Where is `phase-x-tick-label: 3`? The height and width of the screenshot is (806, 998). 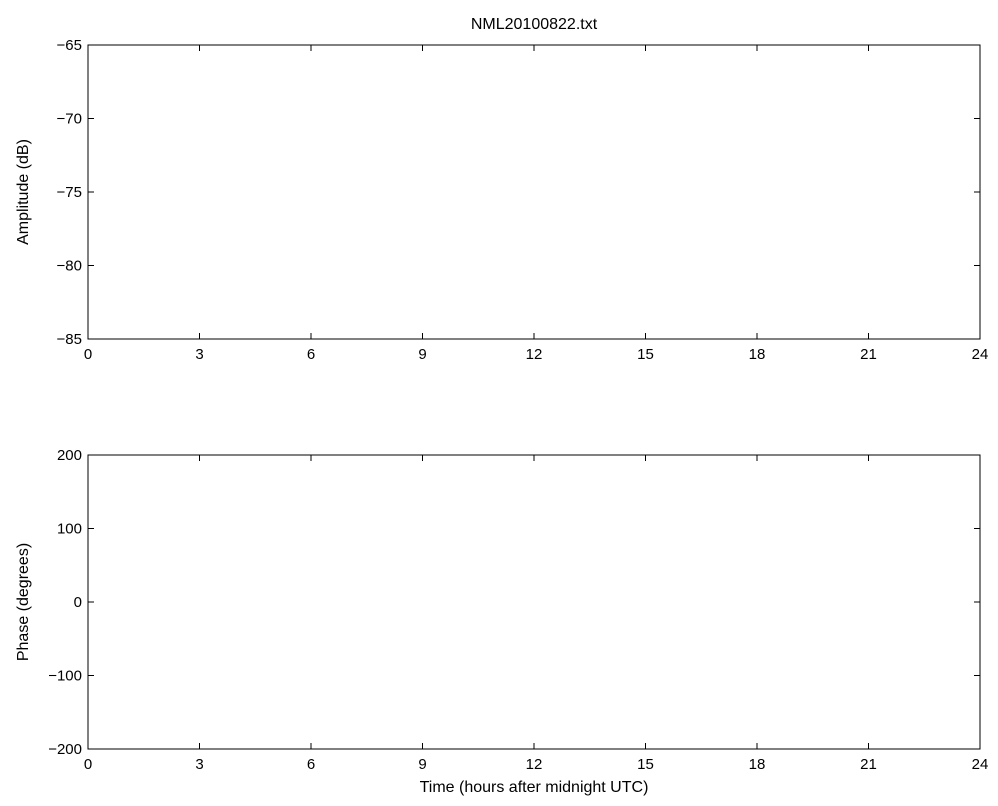 phase-x-tick-label: 3 is located at coordinates (199, 764).